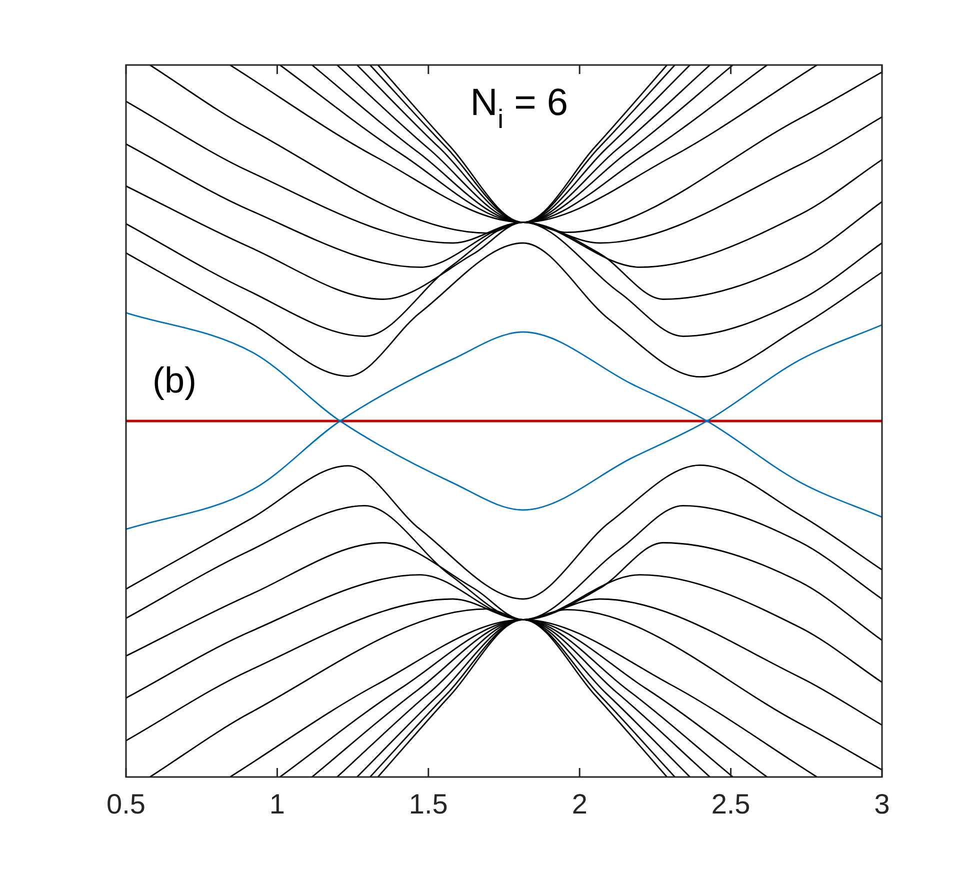  What do you see at coordinates (580, 804) in the screenshot?
I see `x-tick-label: 2` at bounding box center [580, 804].